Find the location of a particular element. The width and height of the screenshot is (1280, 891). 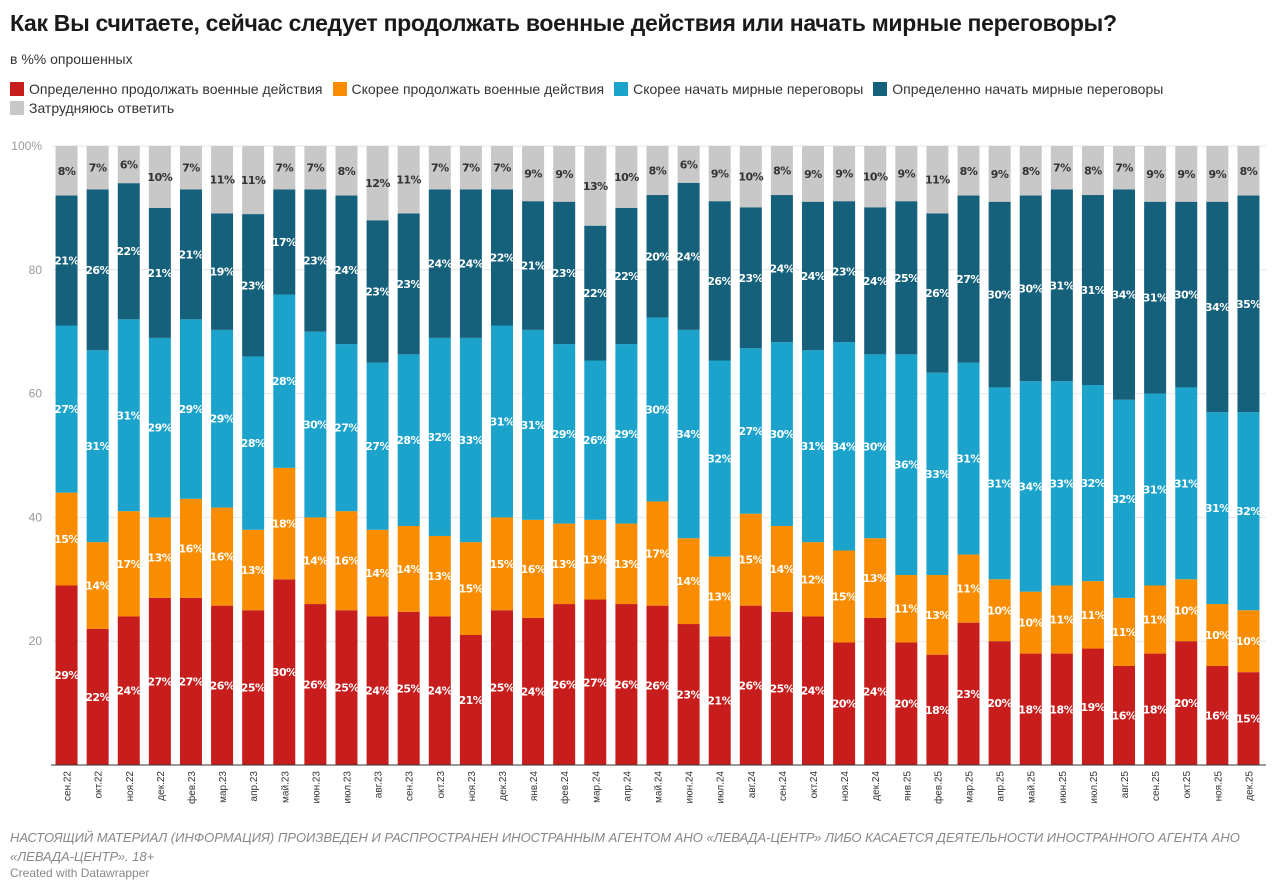

data-label: 16% is located at coordinates (191, 548).